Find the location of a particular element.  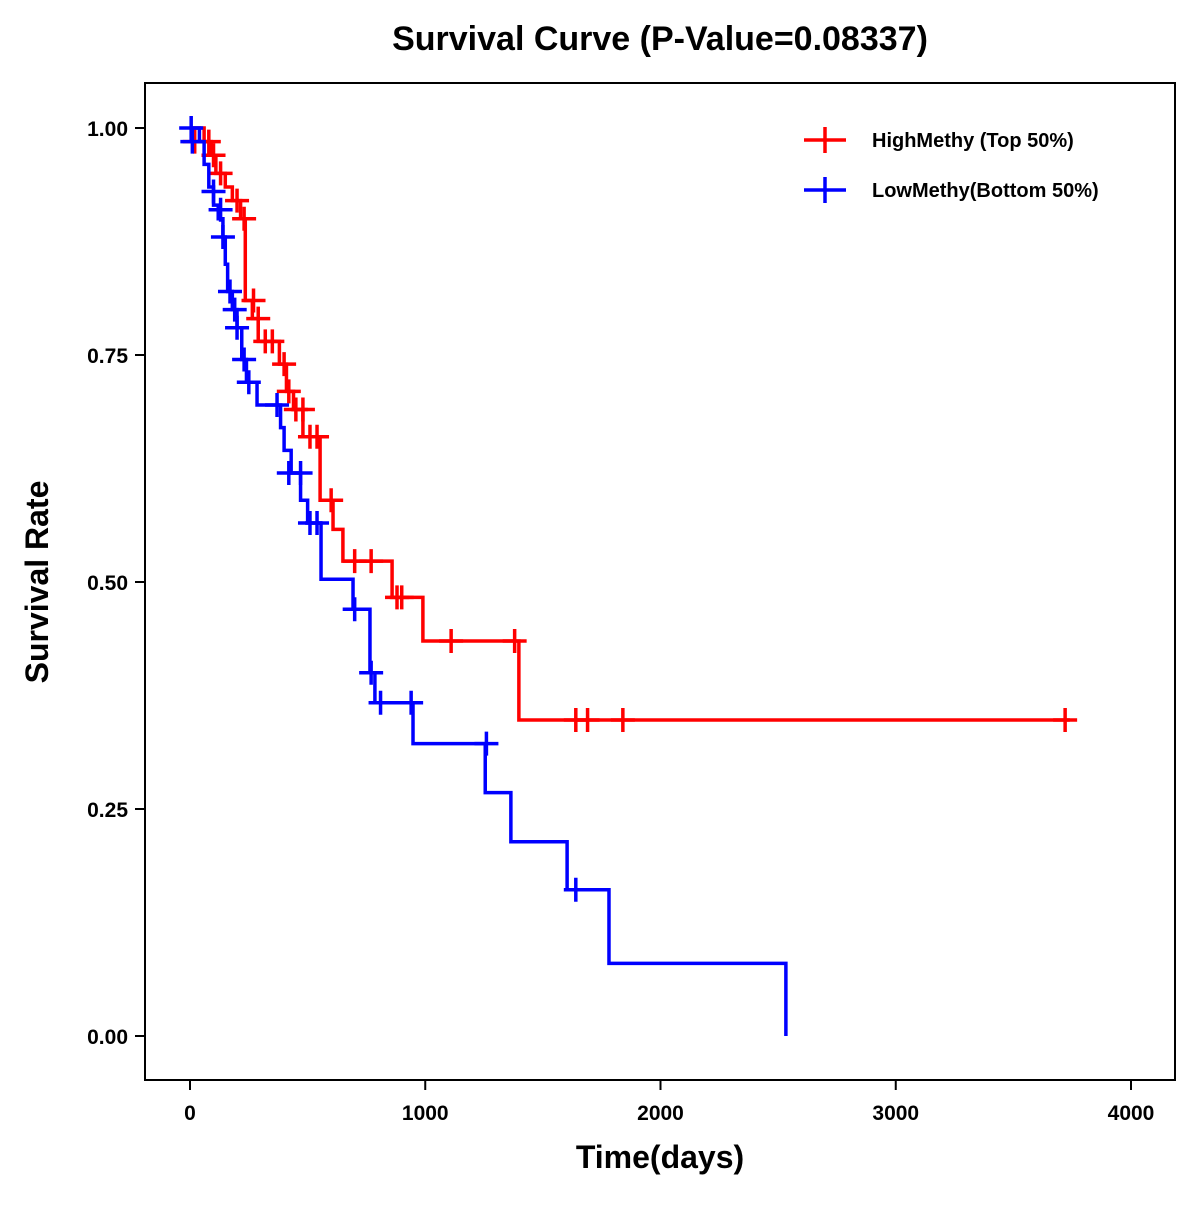

legend-label: LowMethy(Bottom 50%) is located at coordinates (985, 191).